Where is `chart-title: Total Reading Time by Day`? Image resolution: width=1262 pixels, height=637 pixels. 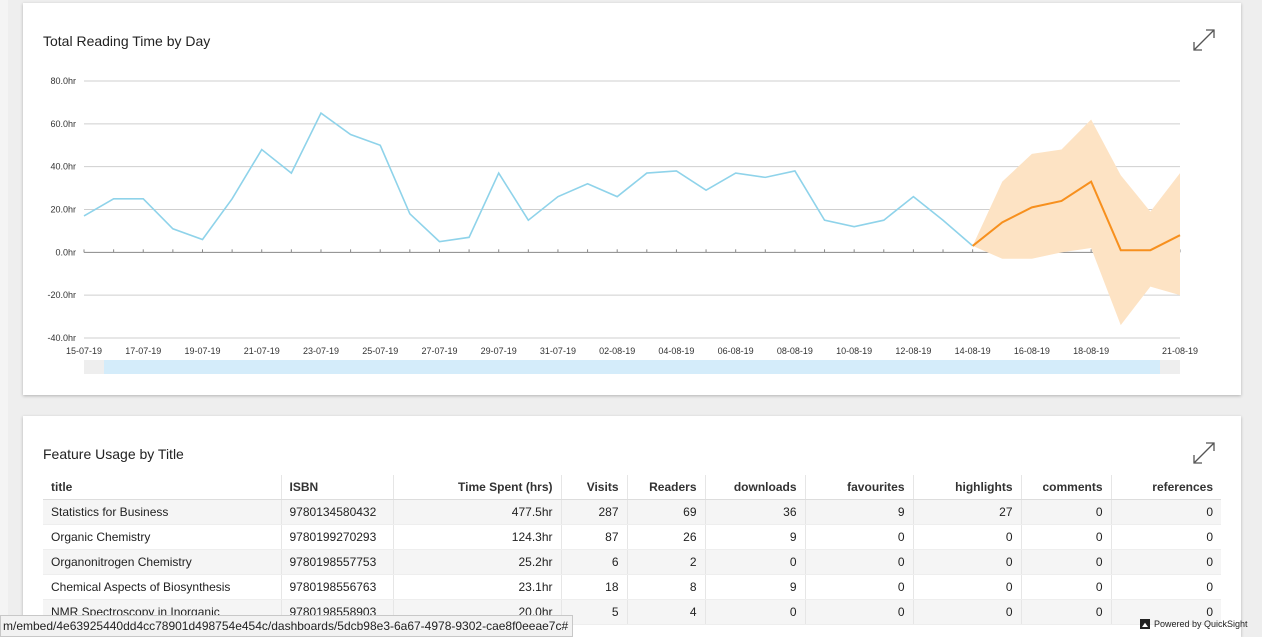 chart-title: Total Reading Time by Day is located at coordinates (127, 41).